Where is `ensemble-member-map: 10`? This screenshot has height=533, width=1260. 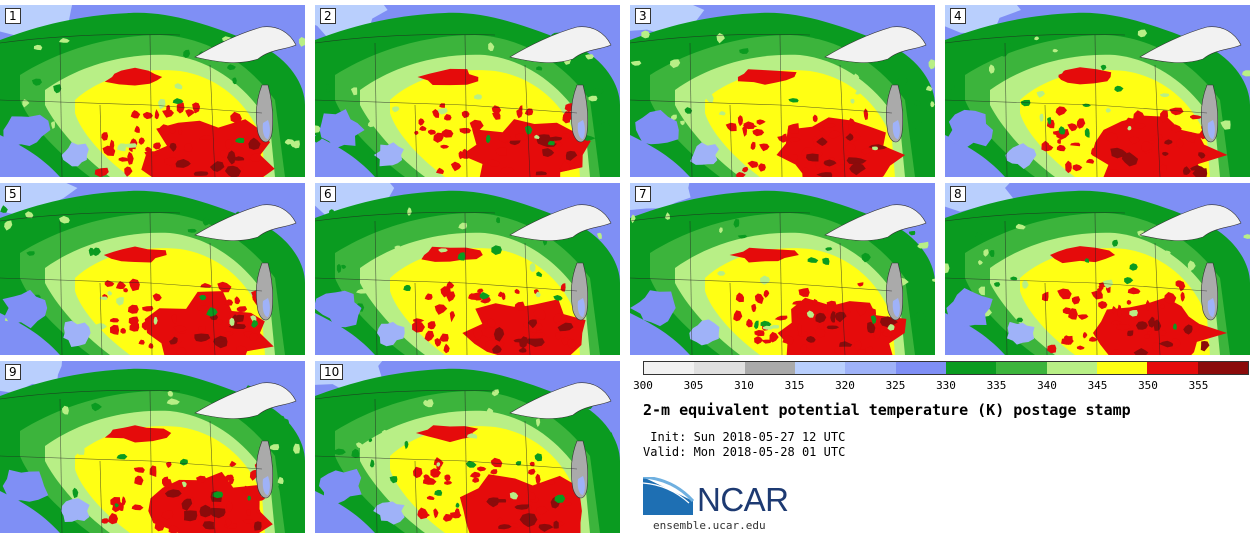 ensemble-member-map: 10 is located at coordinates (467, 447).